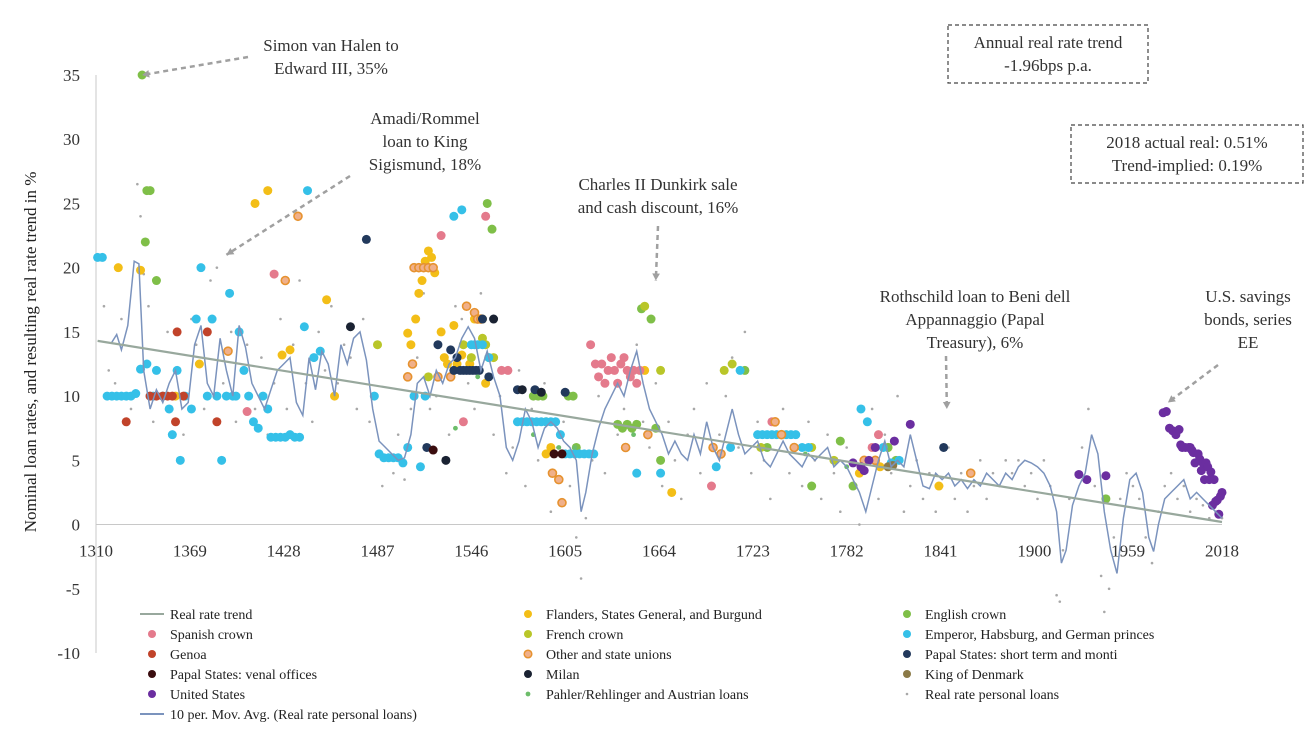 This screenshot has width=1313, height=738. I want to click on annotation-text: Charles II Dunkirk sale, so click(657, 184).